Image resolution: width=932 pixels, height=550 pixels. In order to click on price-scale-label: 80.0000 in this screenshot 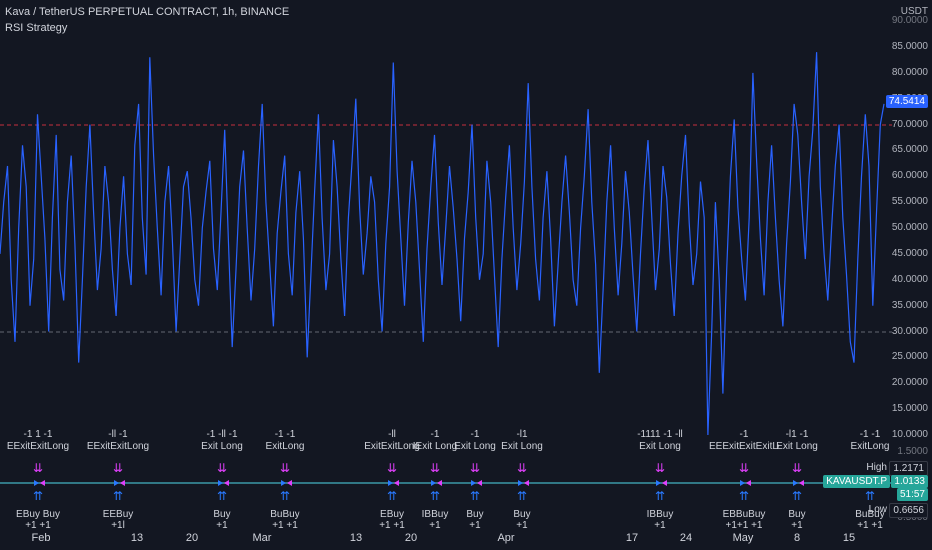, I will do `click(909, 72)`.